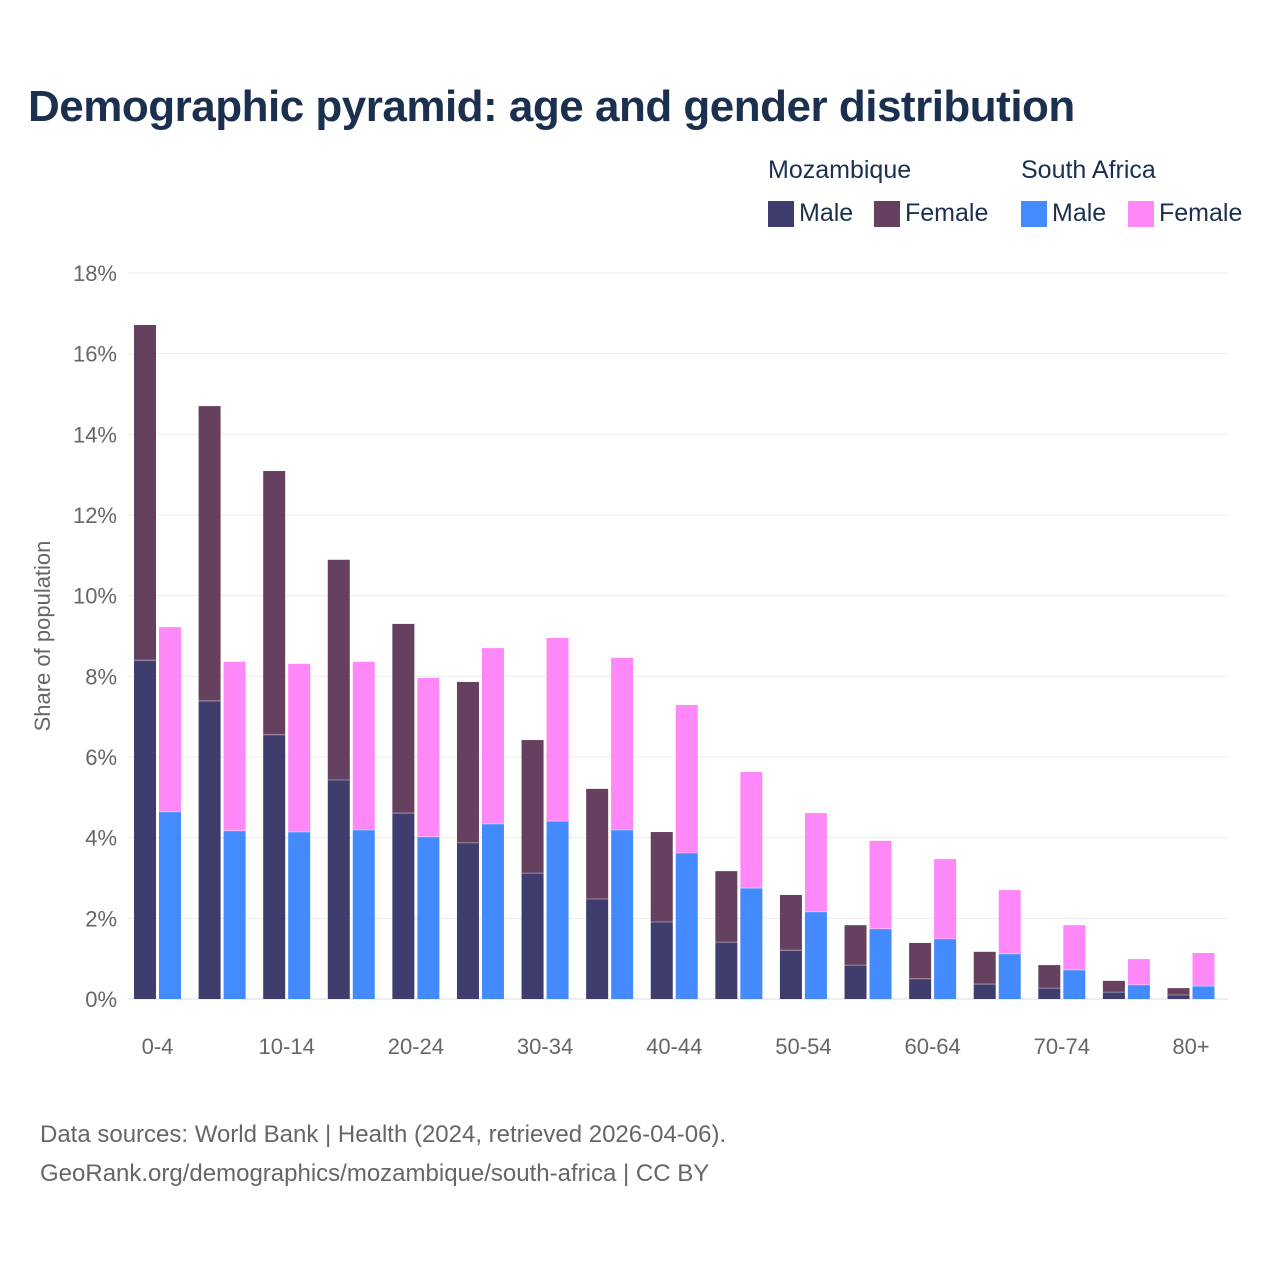  Describe the element at coordinates (1178, 996) in the screenshot. I see `bar-mozambique-male-80+` at that location.